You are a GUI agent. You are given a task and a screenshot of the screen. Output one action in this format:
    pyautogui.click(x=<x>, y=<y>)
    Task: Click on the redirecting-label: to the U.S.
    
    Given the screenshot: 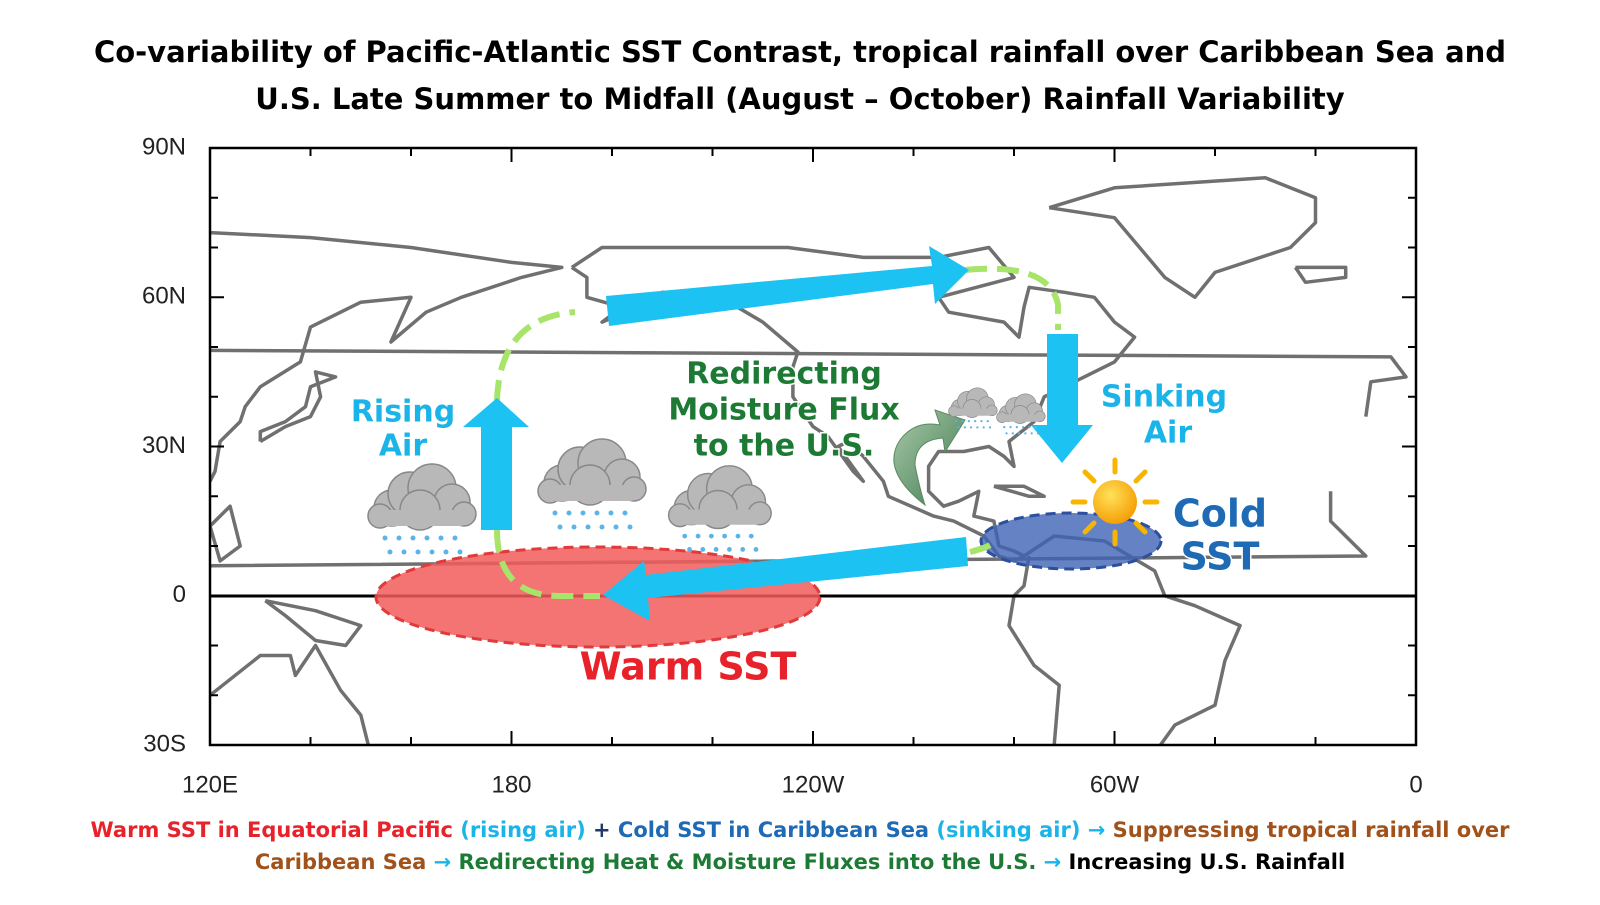 What is the action you would take?
    pyautogui.click(x=784, y=446)
    